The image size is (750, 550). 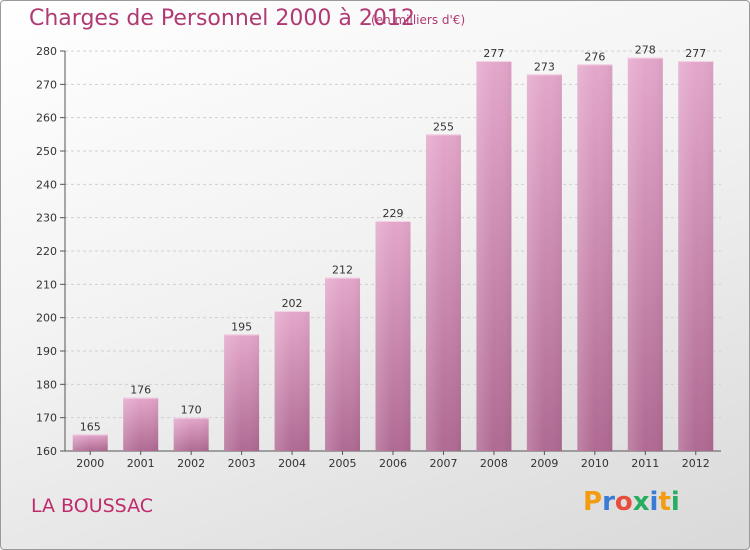 I want to click on y-tick-label: 200, so click(x=46, y=318).